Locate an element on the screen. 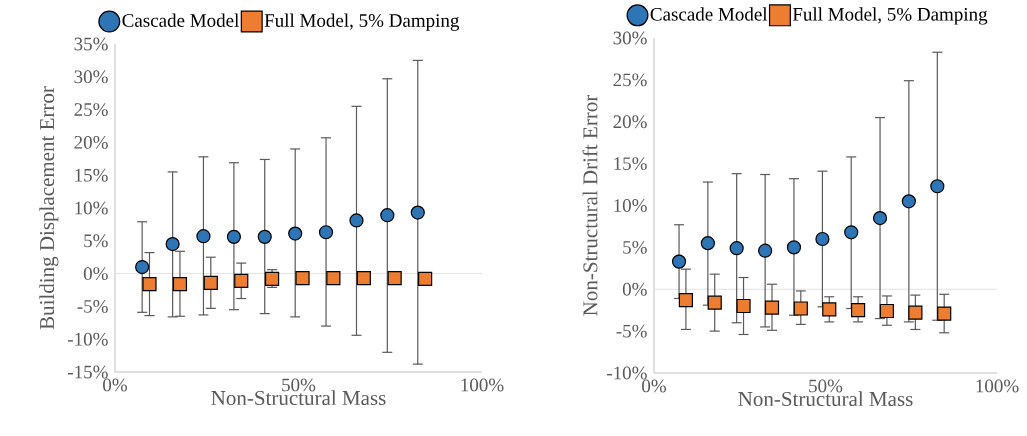  y-tick-label: 35% is located at coordinates (91, 44).